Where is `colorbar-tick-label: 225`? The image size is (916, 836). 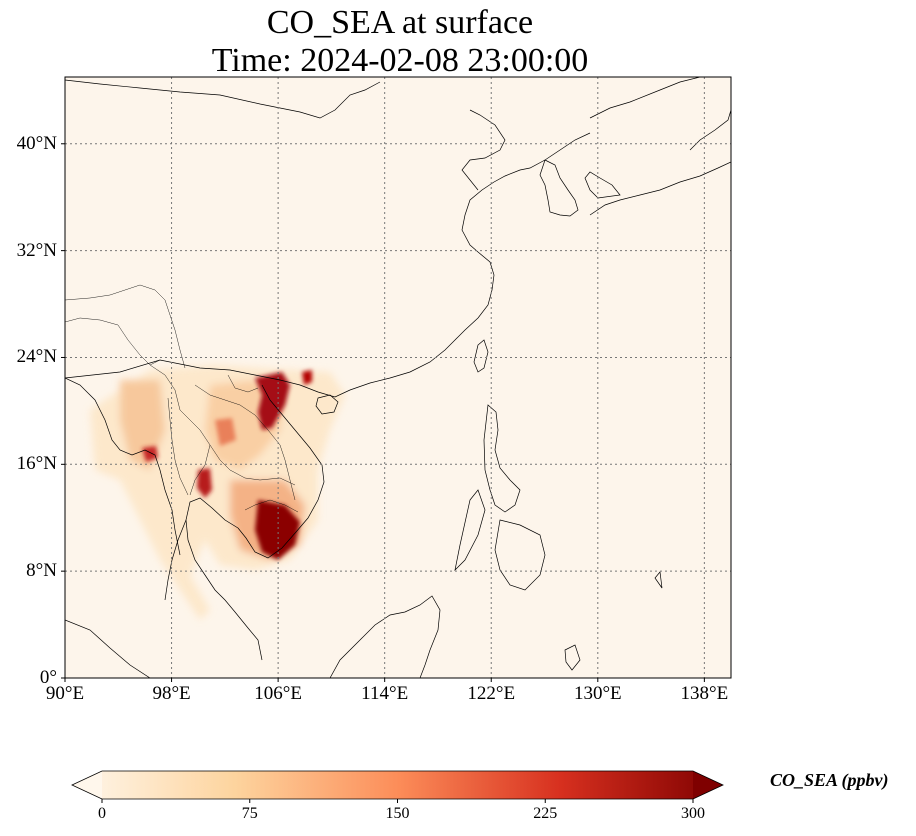
colorbar-tick-label: 225 is located at coordinates (545, 813).